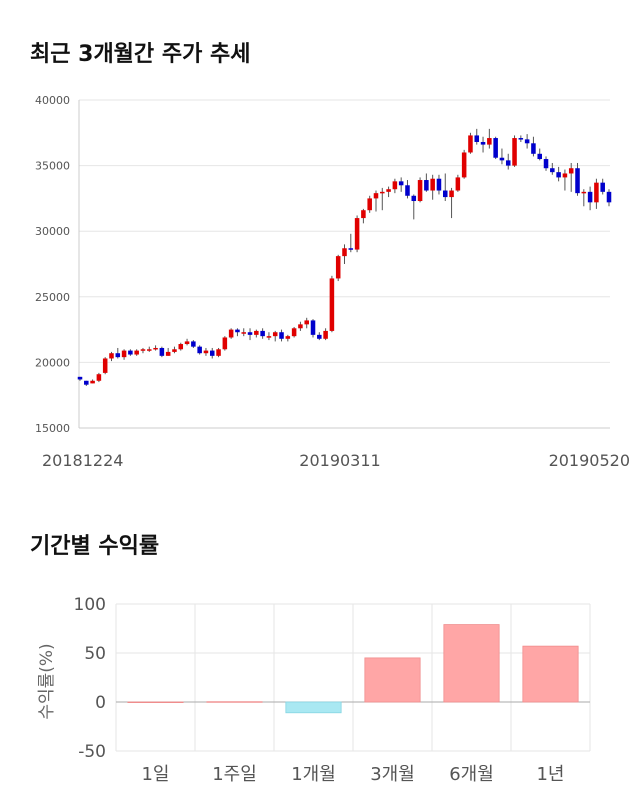  I want to click on category-label: 1개월, so click(313, 774).